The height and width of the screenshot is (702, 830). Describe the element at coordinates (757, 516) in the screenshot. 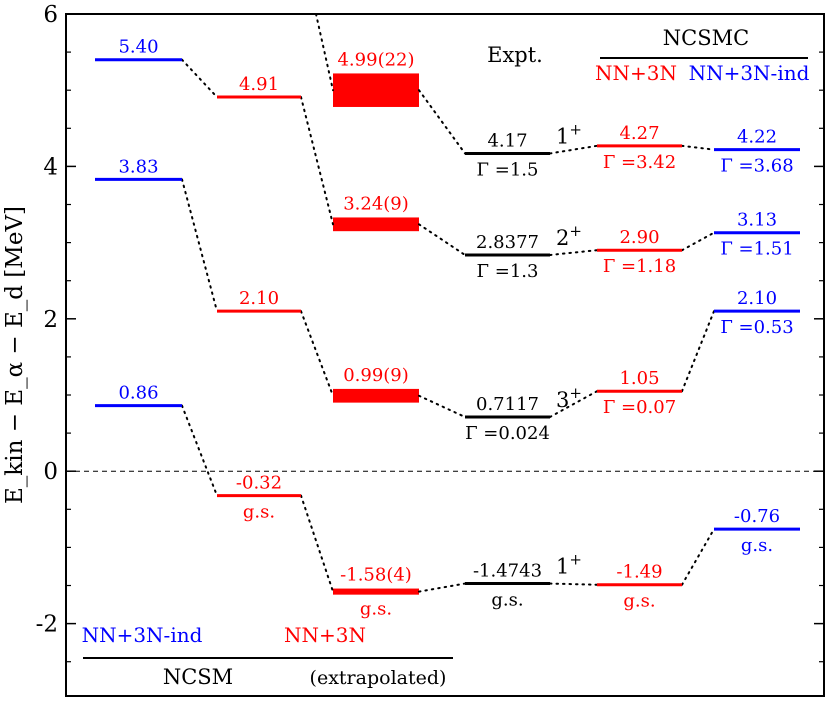

I see `level-value-label: -0.76` at that location.